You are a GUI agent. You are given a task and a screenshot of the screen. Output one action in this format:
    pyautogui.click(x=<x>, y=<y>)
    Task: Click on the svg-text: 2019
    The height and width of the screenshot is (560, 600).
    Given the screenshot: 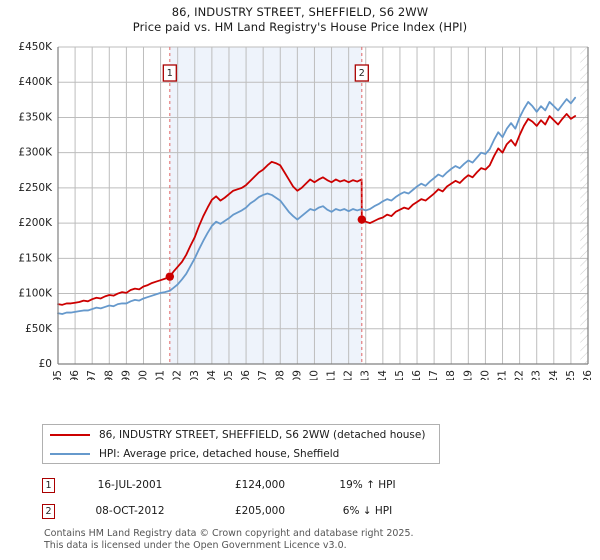 What is the action you would take?
    pyautogui.click(x=468, y=375)
    